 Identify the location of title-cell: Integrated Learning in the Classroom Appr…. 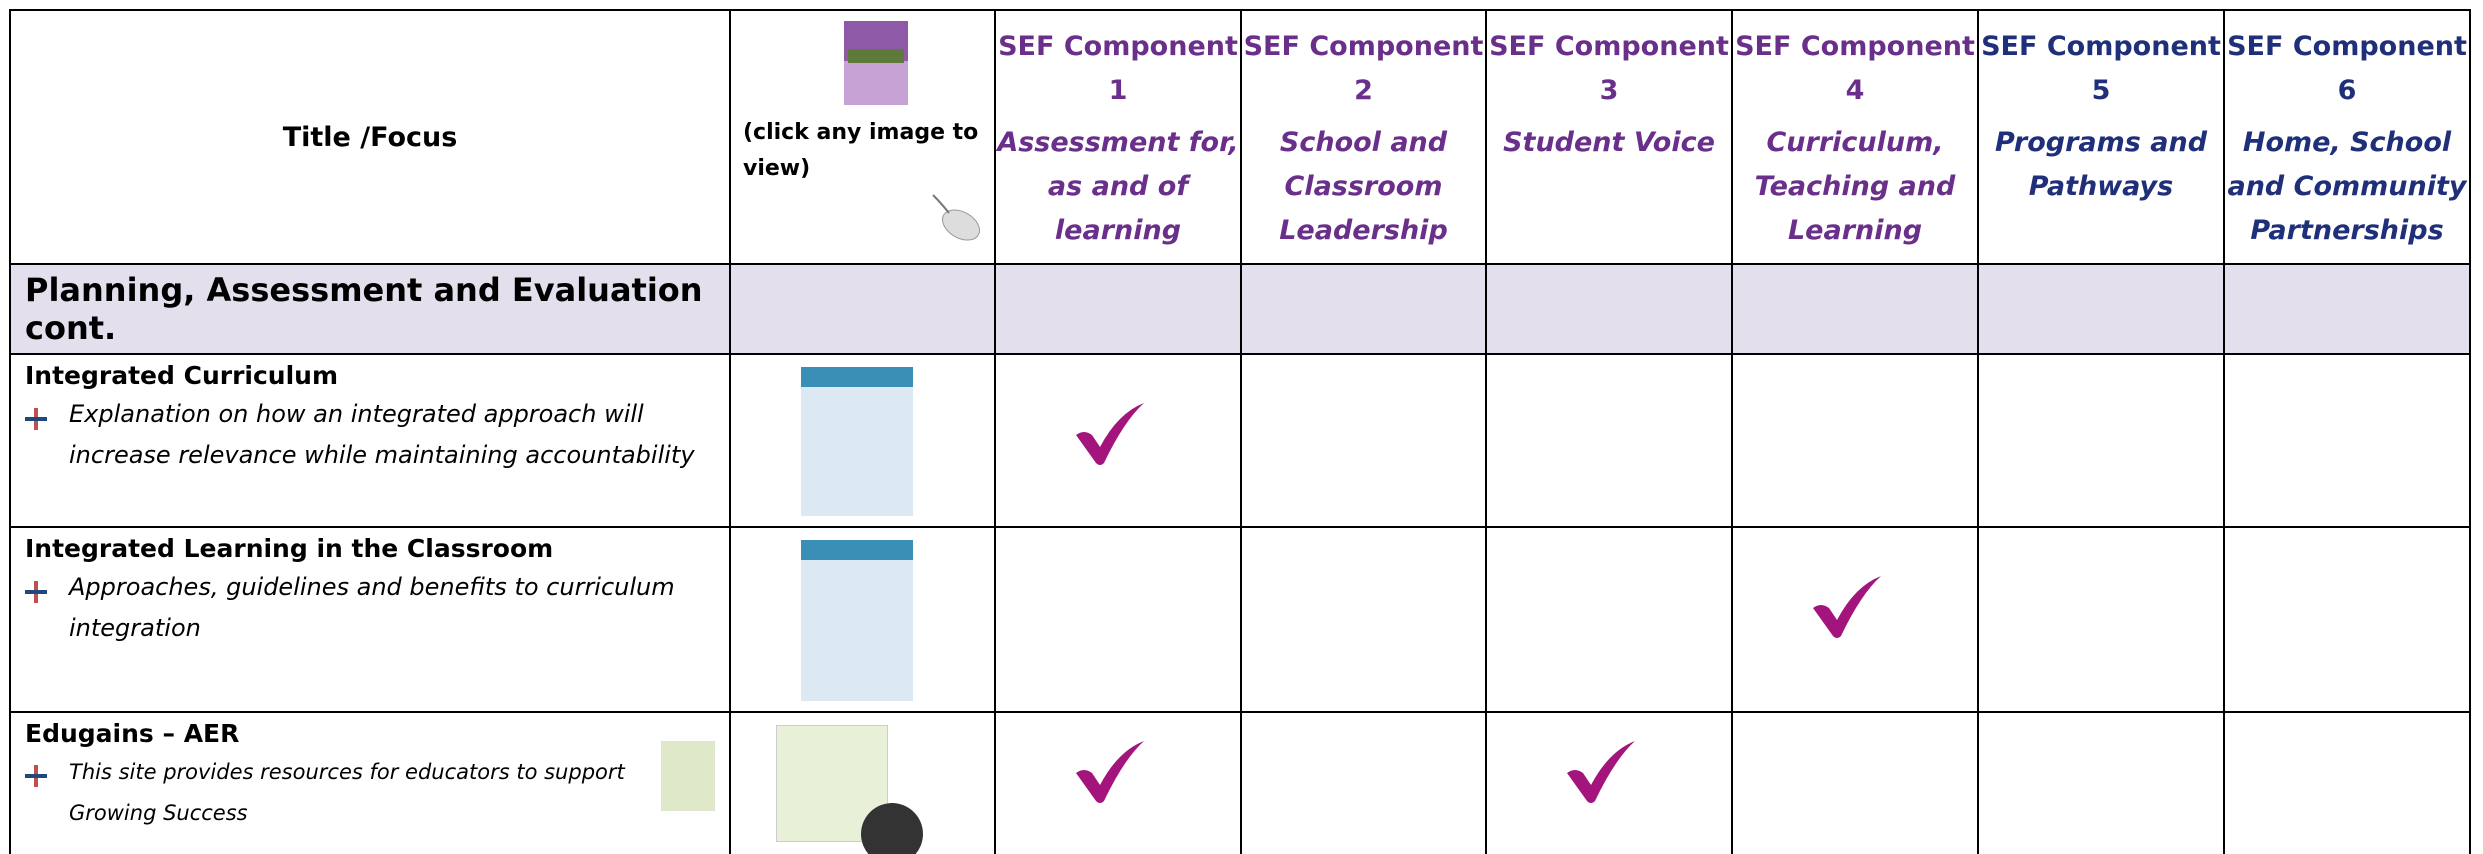
(370, 619).